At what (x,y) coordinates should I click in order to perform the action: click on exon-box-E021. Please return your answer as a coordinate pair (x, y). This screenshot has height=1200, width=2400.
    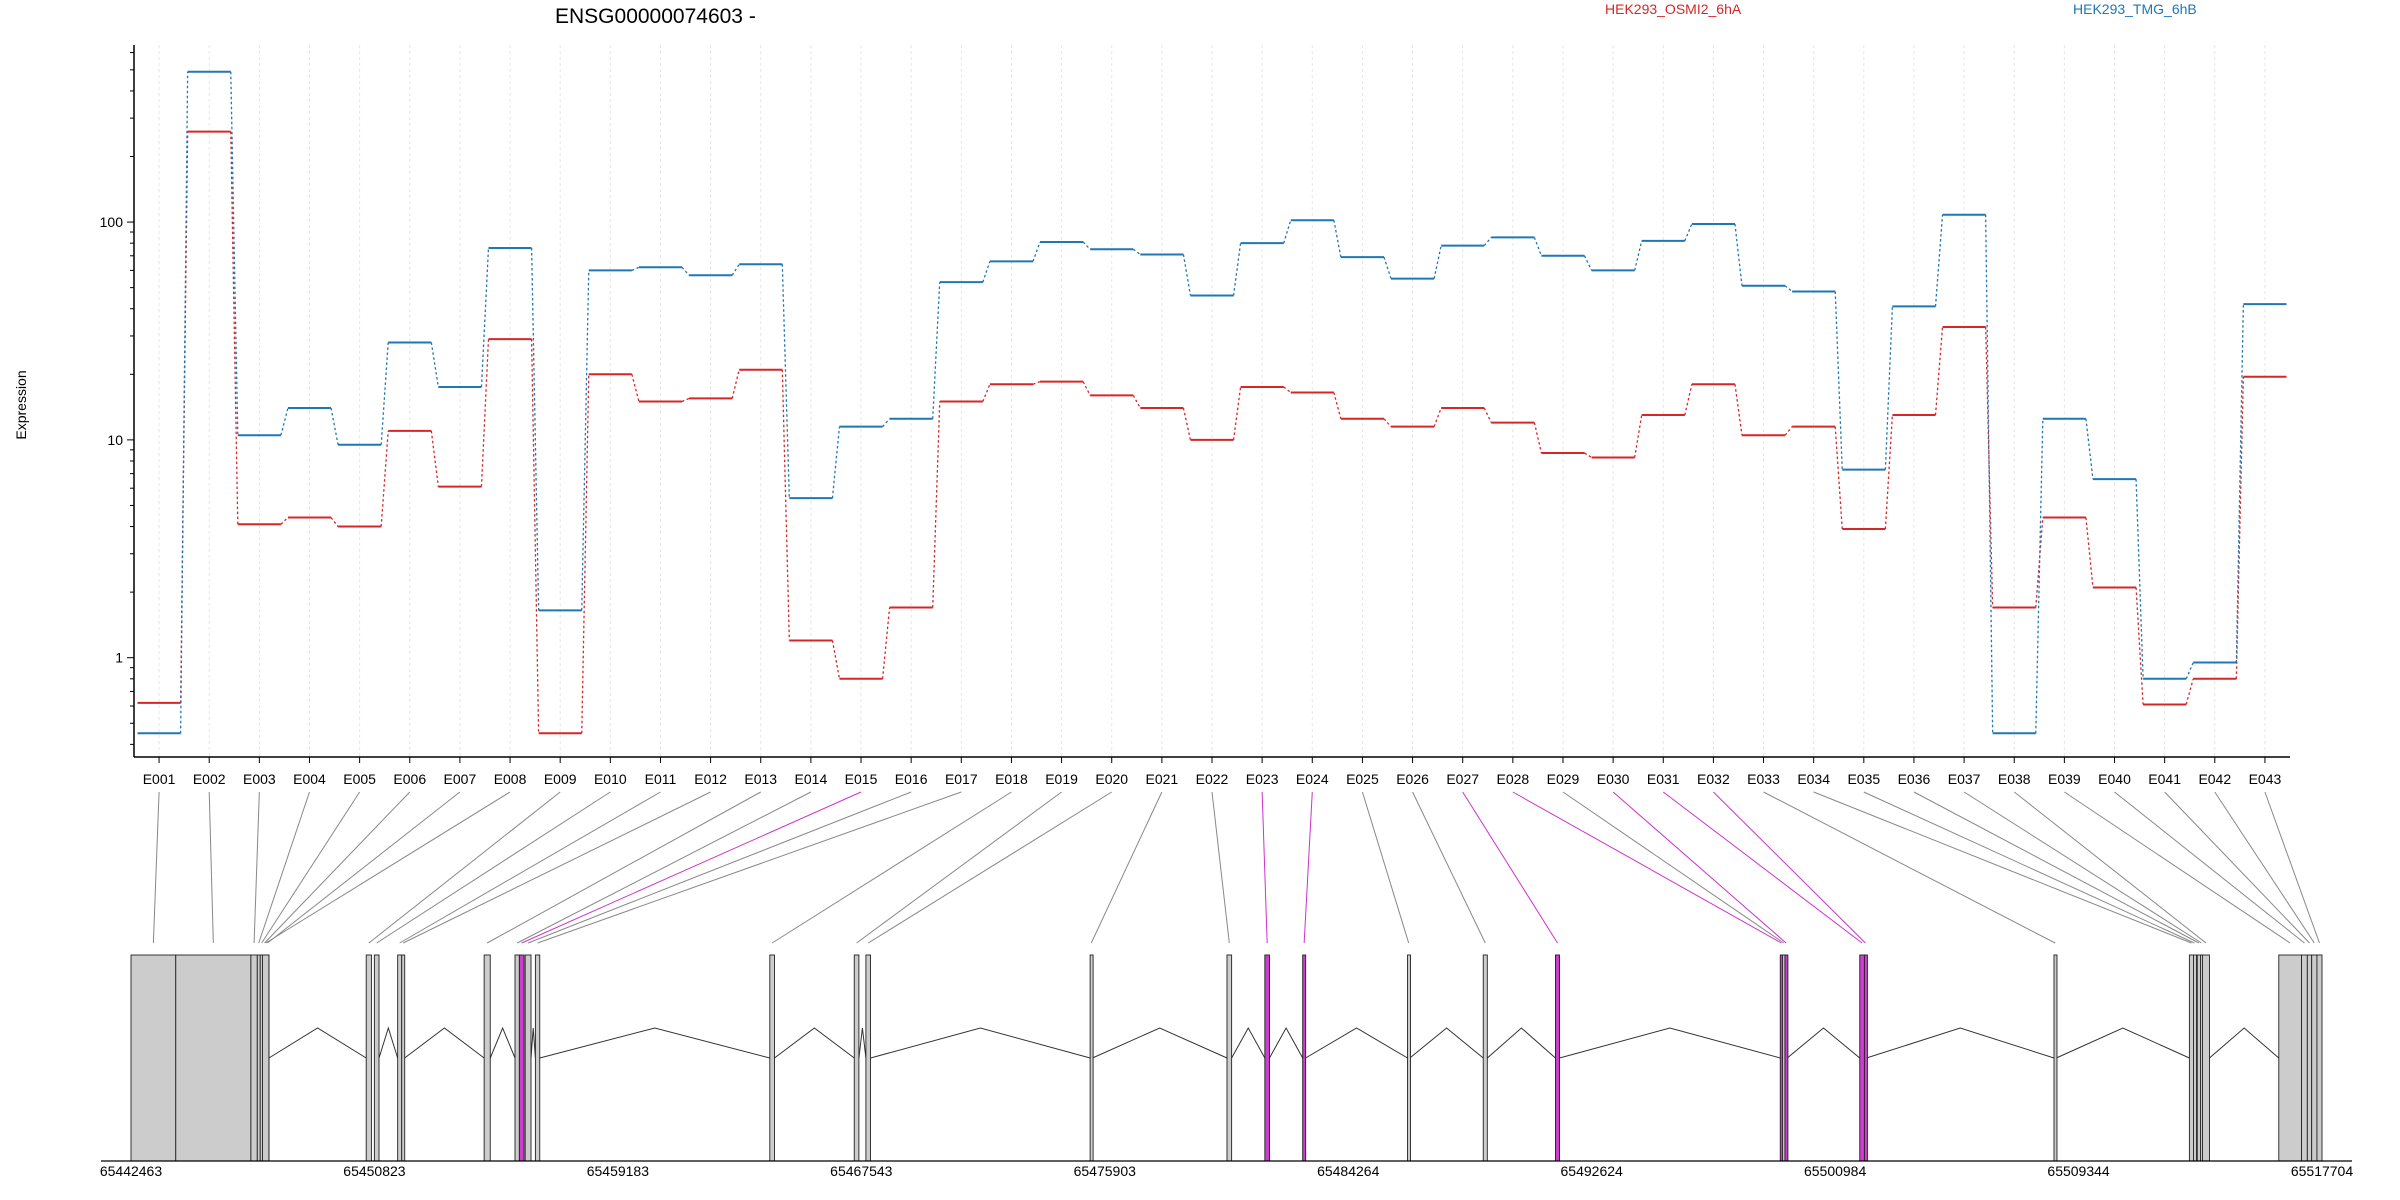
    Looking at the image, I should click on (1091, 1058).